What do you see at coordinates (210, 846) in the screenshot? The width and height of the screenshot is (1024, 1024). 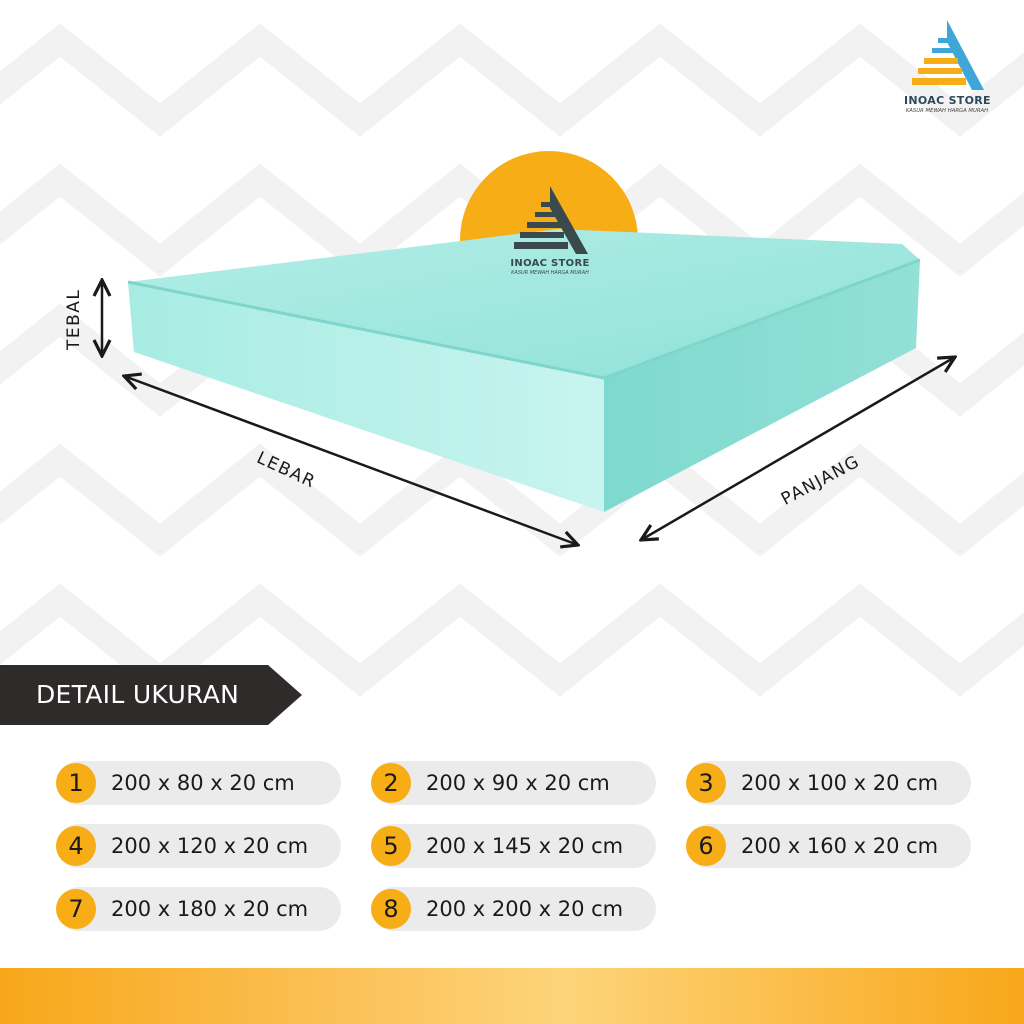 I see `size-label: 200 x 120 x 20 cm` at bounding box center [210, 846].